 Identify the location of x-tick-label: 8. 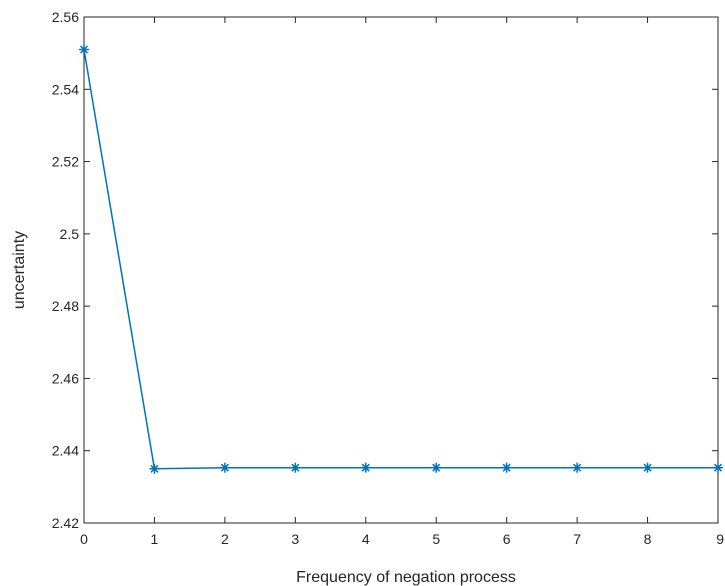
(648, 539).